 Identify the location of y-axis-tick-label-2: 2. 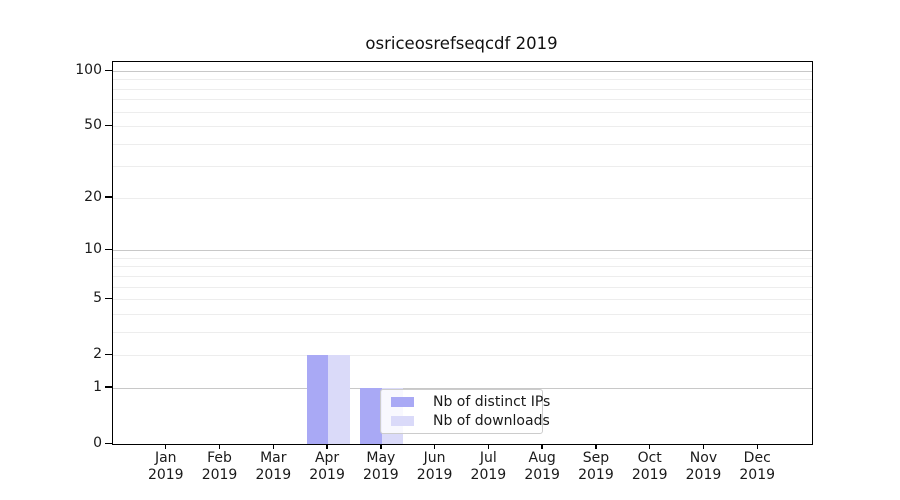
(97, 354).